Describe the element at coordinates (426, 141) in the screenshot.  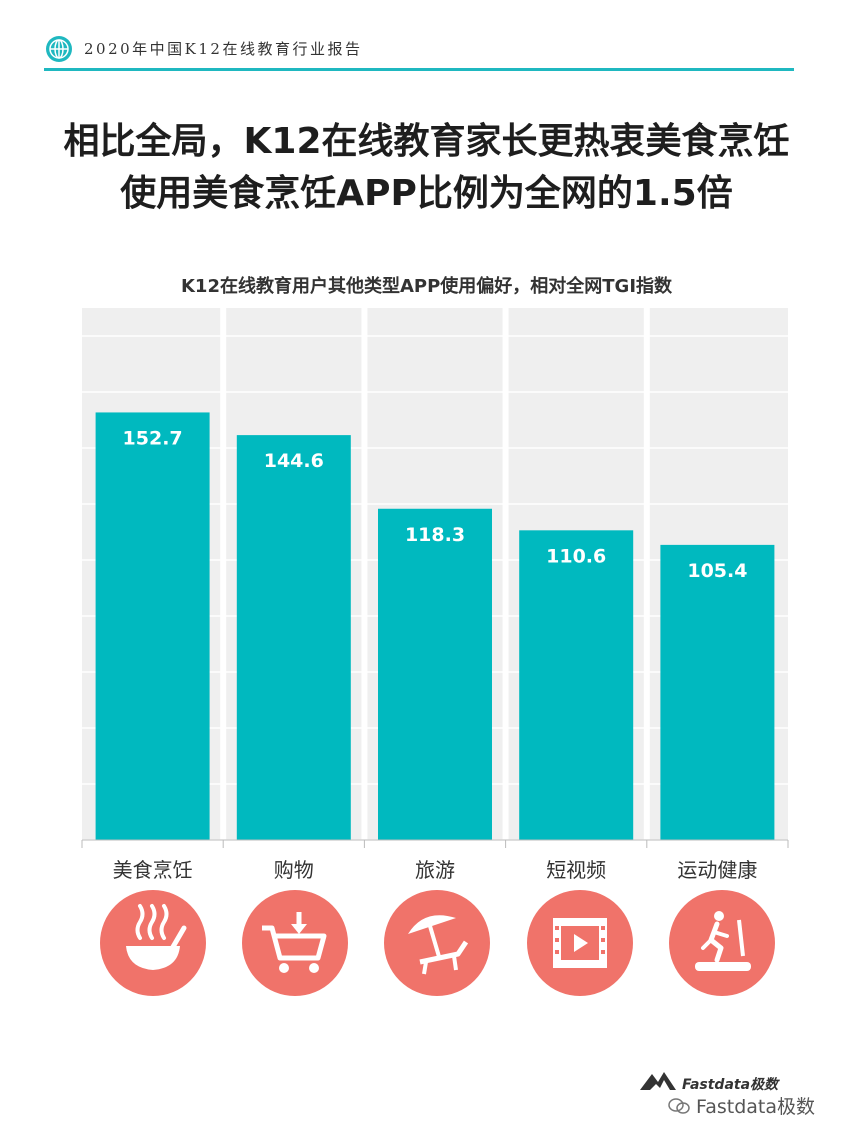
I see `title-line-1: 相比全局，K12在线教育家长更热衷美食烹饪` at that location.